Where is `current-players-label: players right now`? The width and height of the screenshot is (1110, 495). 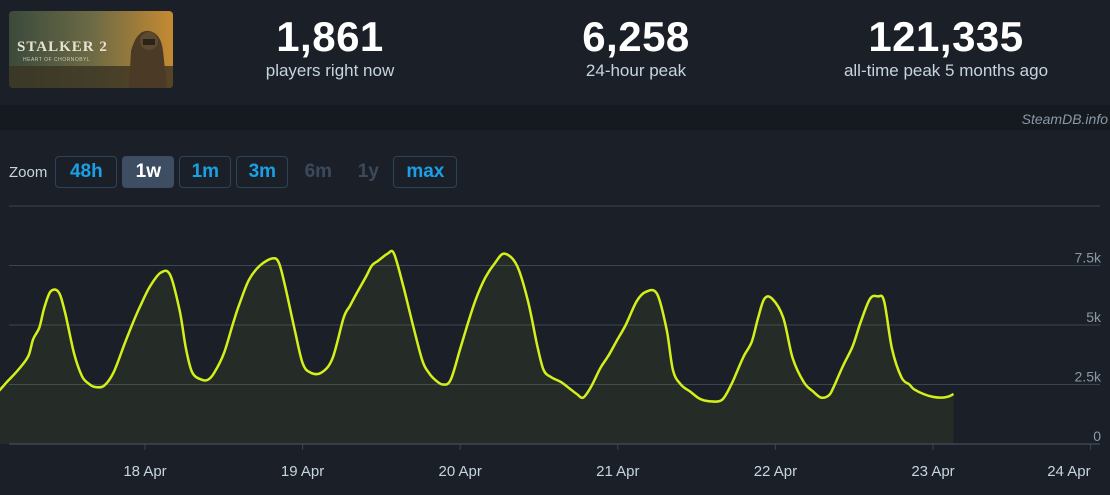 current-players-label: players right now is located at coordinates (330, 70).